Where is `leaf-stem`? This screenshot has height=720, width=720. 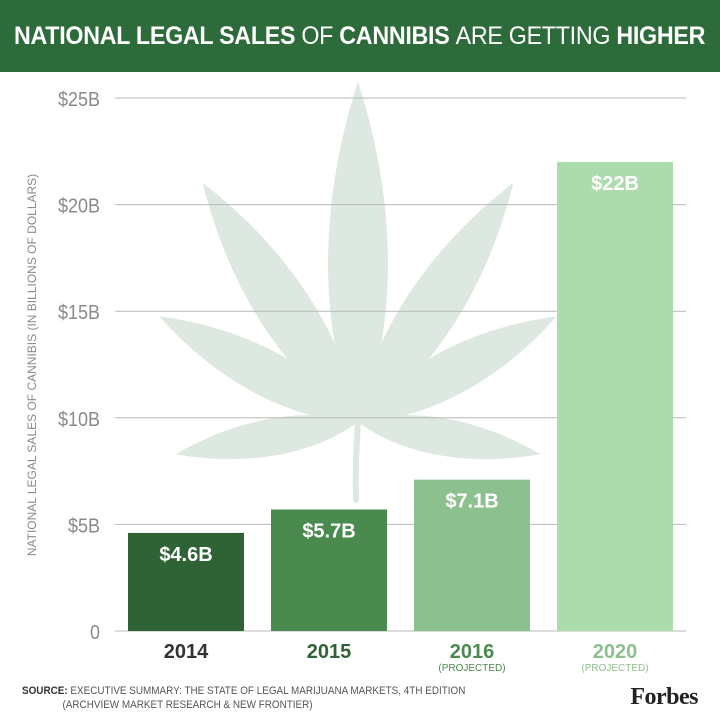 leaf-stem is located at coordinates (356, 461).